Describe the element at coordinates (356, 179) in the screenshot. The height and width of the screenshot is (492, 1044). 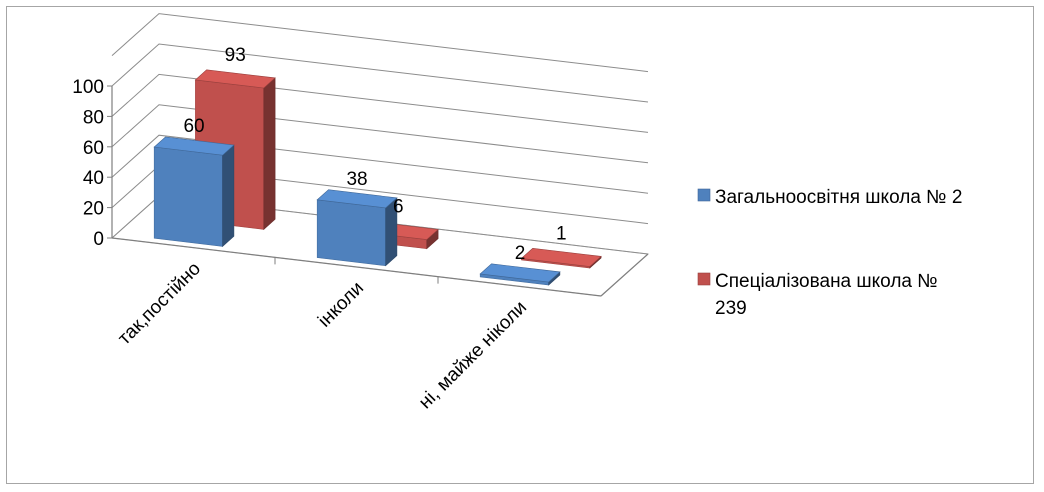
I see `data-label: 38` at that location.